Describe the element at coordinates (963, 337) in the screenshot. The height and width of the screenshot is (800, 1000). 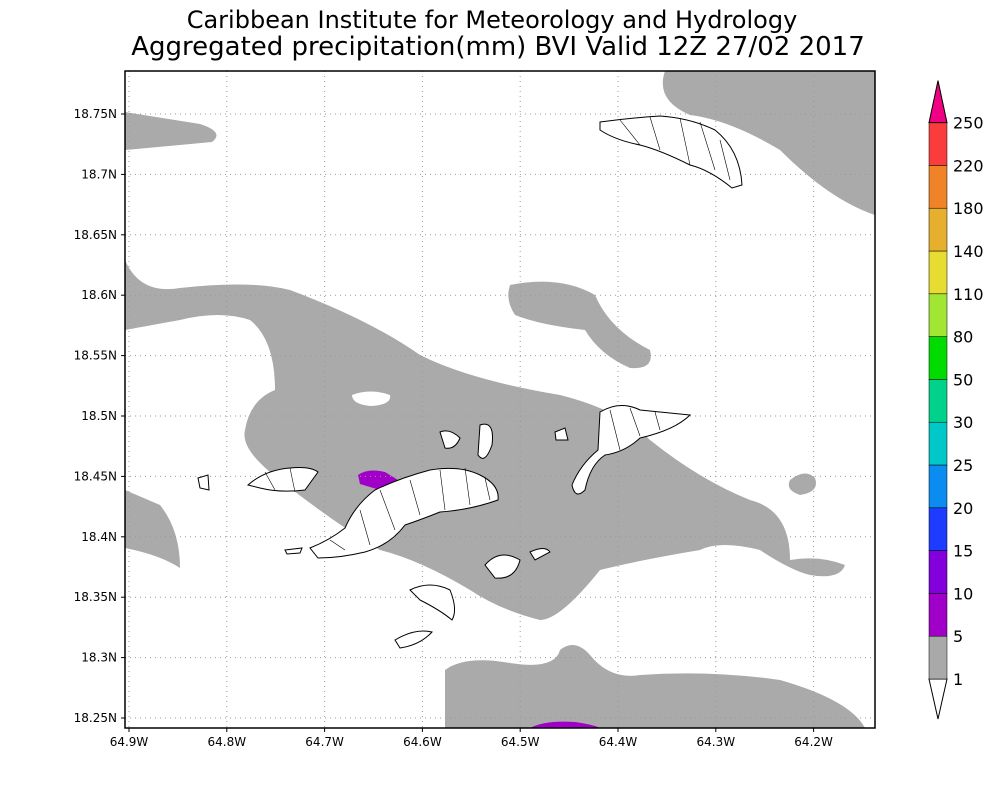
I see `colorbar-label: 80` at that location.